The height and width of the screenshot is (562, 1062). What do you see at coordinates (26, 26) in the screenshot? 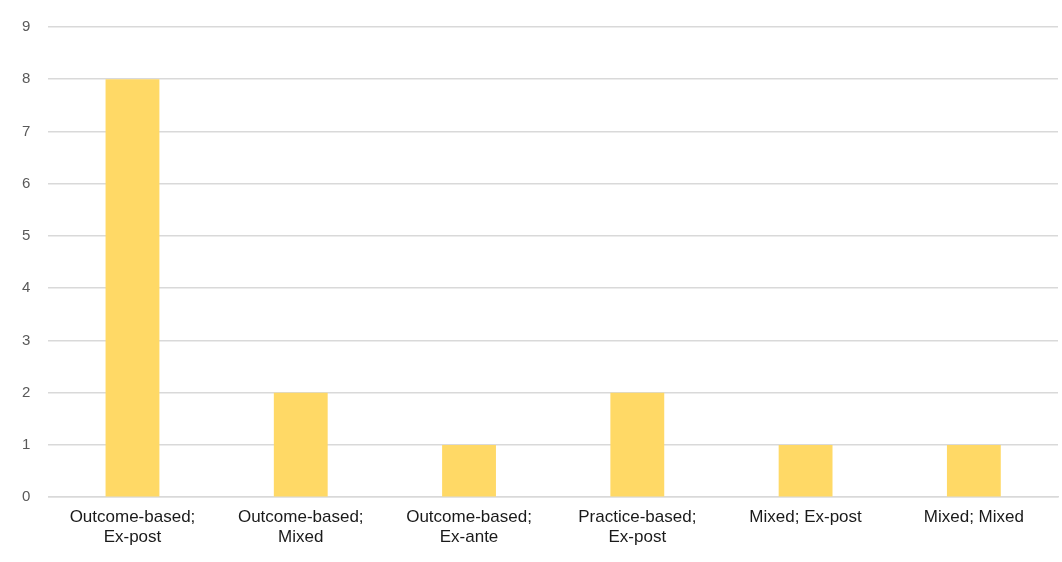
I see `y-tick-label: 9` at bounding box center [26, 26].